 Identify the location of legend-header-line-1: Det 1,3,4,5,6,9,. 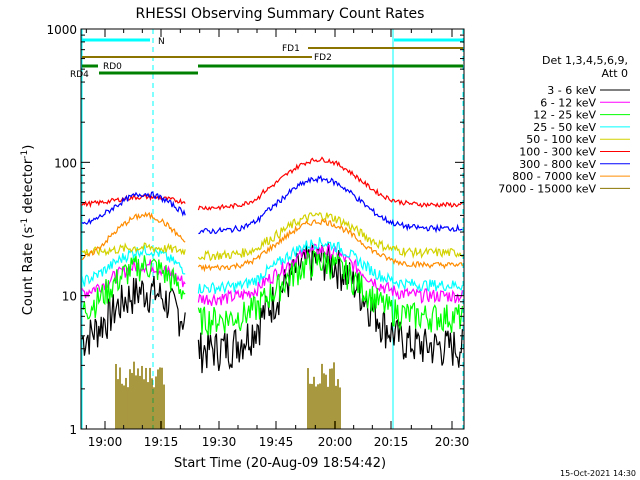
(585, 60).